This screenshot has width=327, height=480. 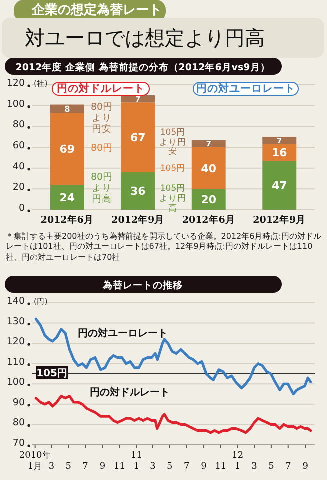 I want to click on annotation: 105円より円高, so click(x=173, y=199).